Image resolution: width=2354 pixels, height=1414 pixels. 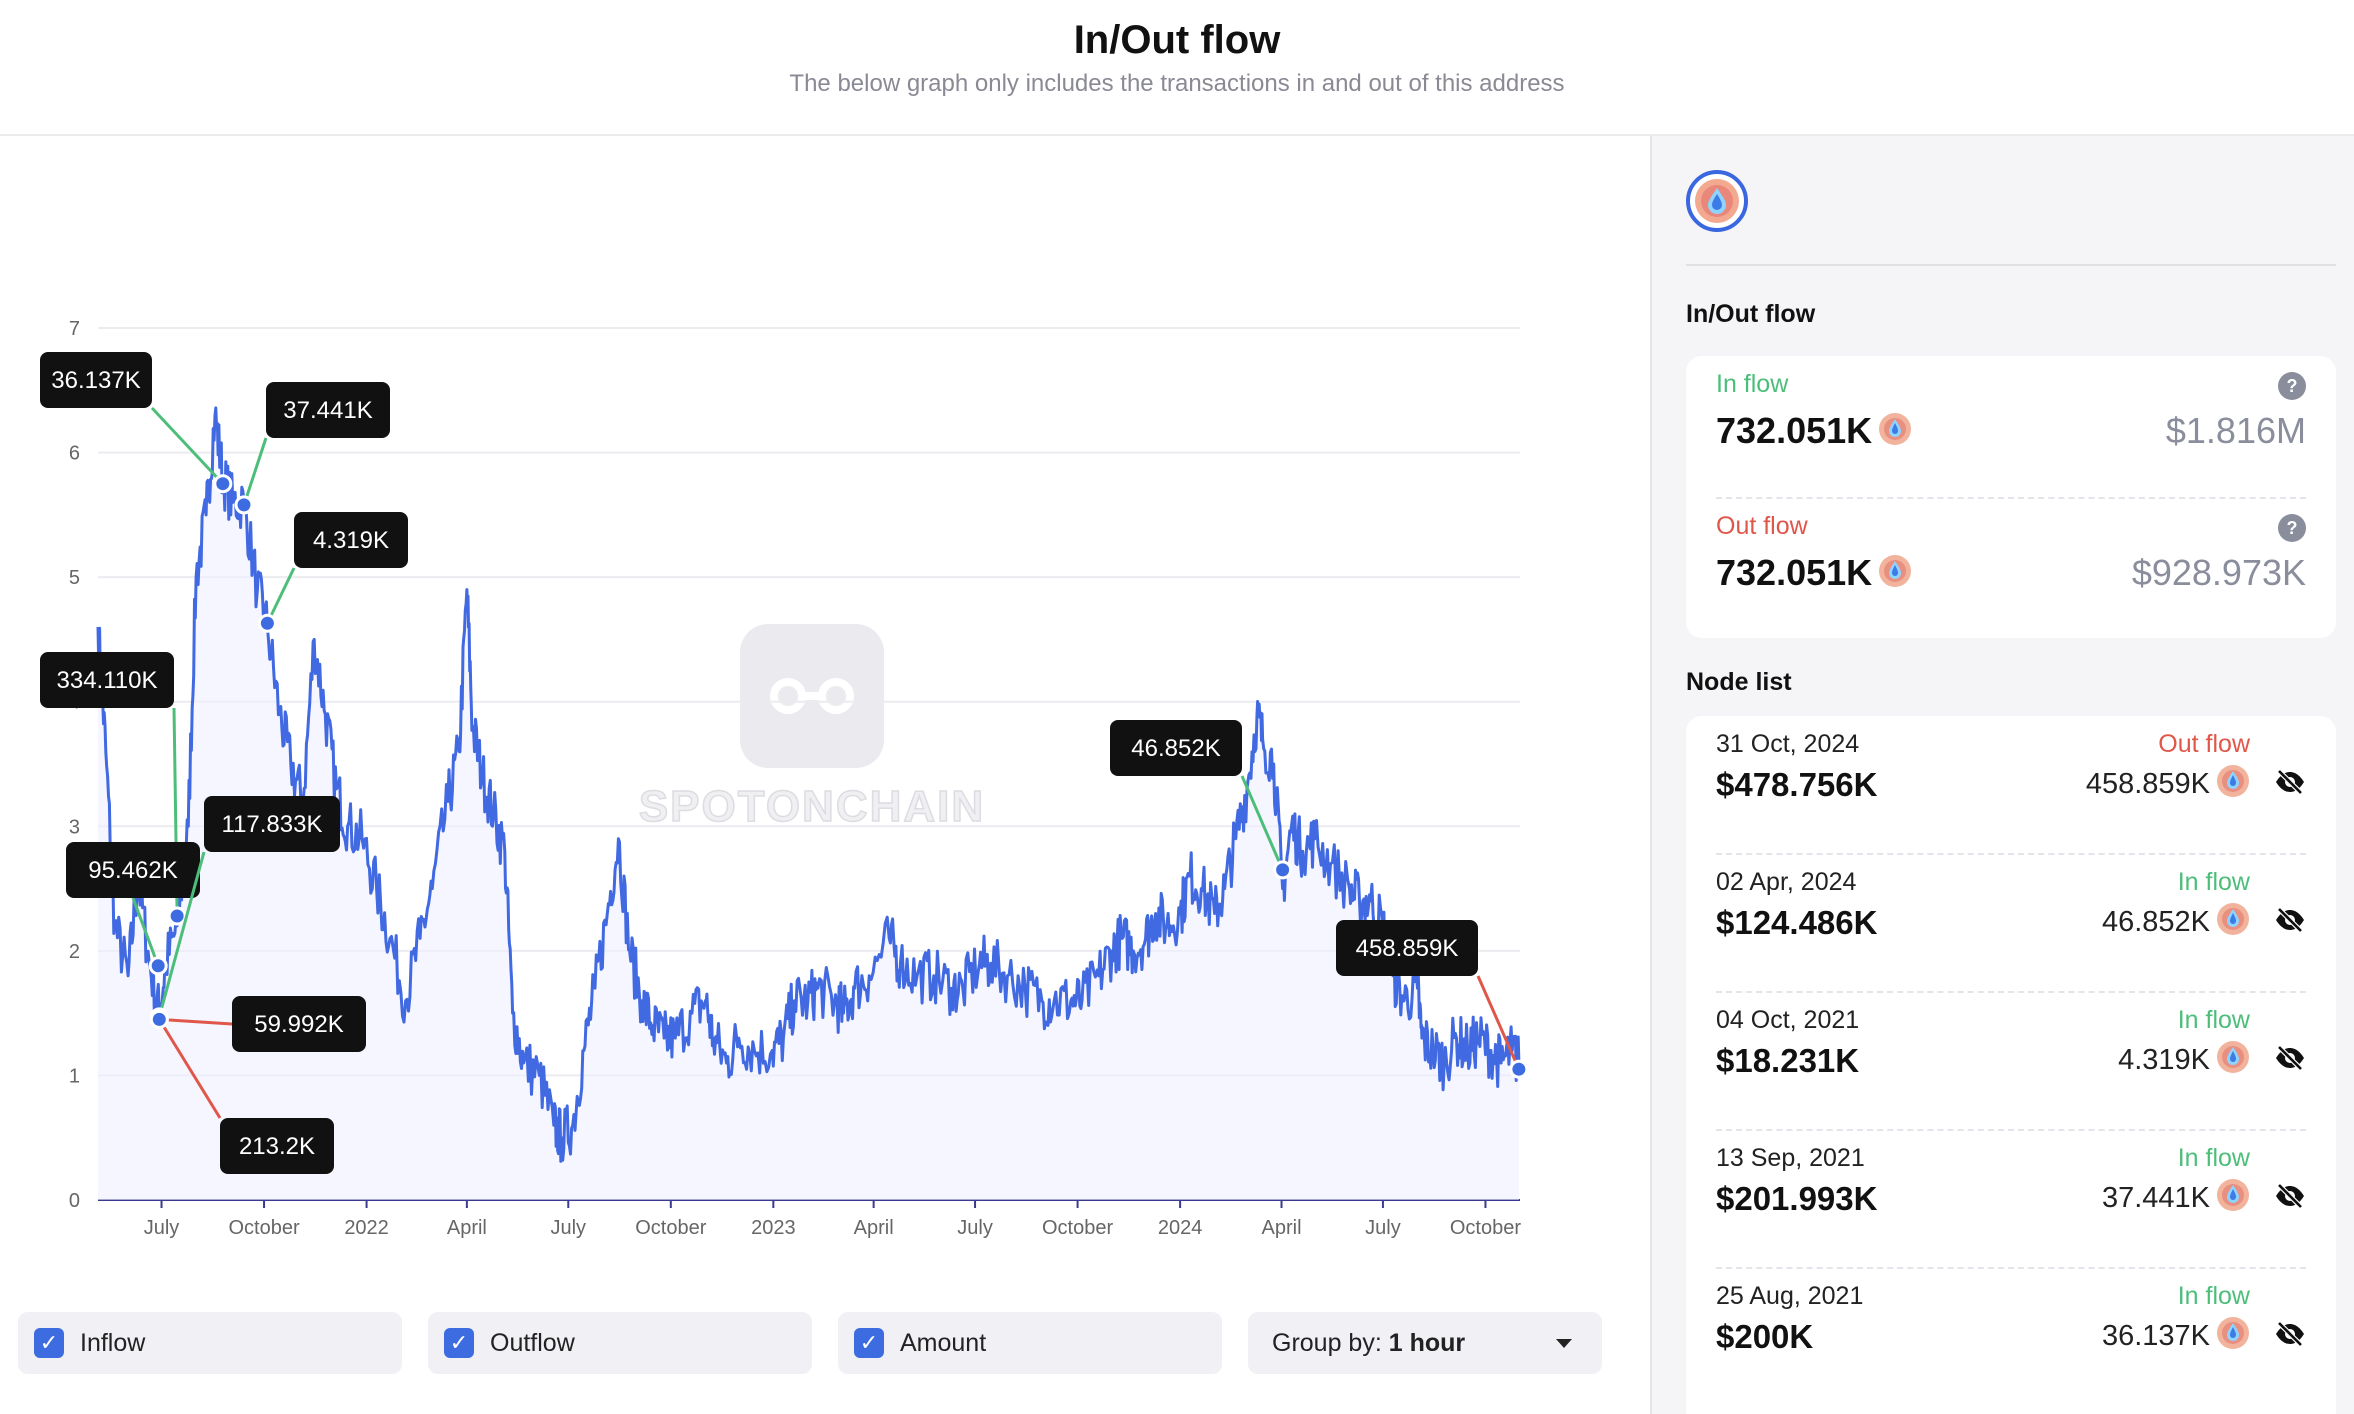 I want to click on y-tick-label: 2, so click(x=74, y=952).